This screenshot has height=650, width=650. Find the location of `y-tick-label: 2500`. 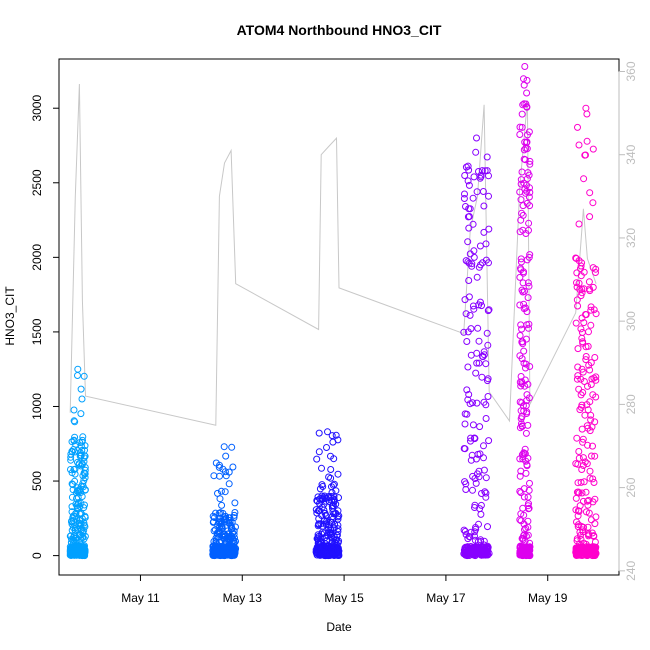

y-tick-label: 2500 is located at coordinates (37, 182).